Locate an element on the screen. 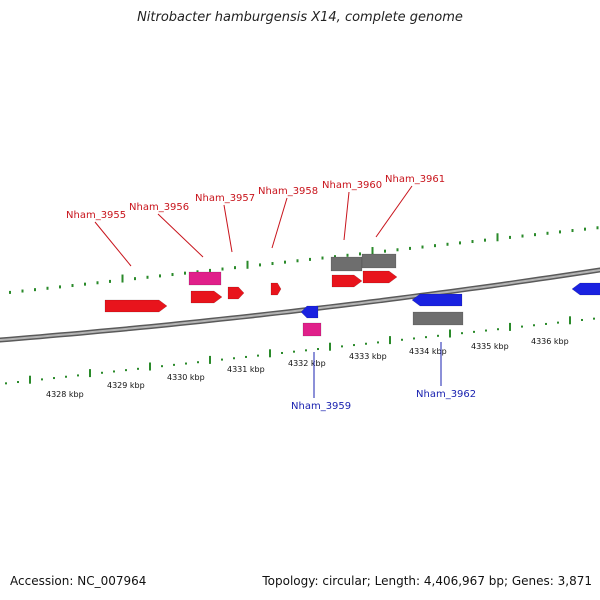 Image resolution: width=600 pixels, height=600 pixels. scale-label: 4328 kbp is located at coordinates (65, 394).